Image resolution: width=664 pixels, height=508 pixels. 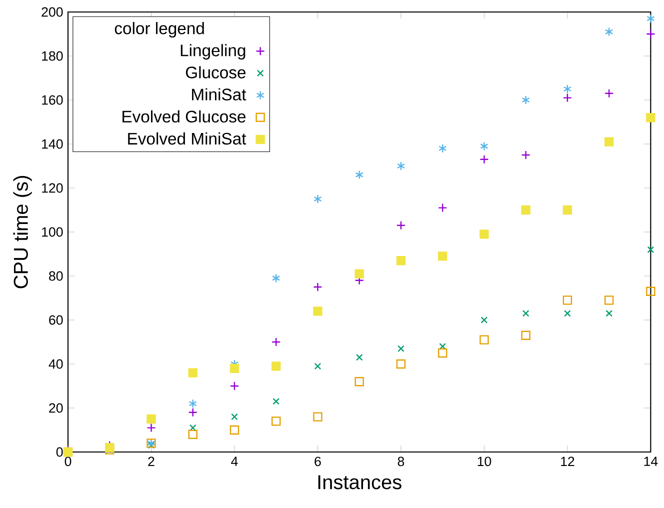 What do you see at coordinates (485, 461) in the screenshot?
I see `x-tick-label: 10` at bounding box center [485, 461].